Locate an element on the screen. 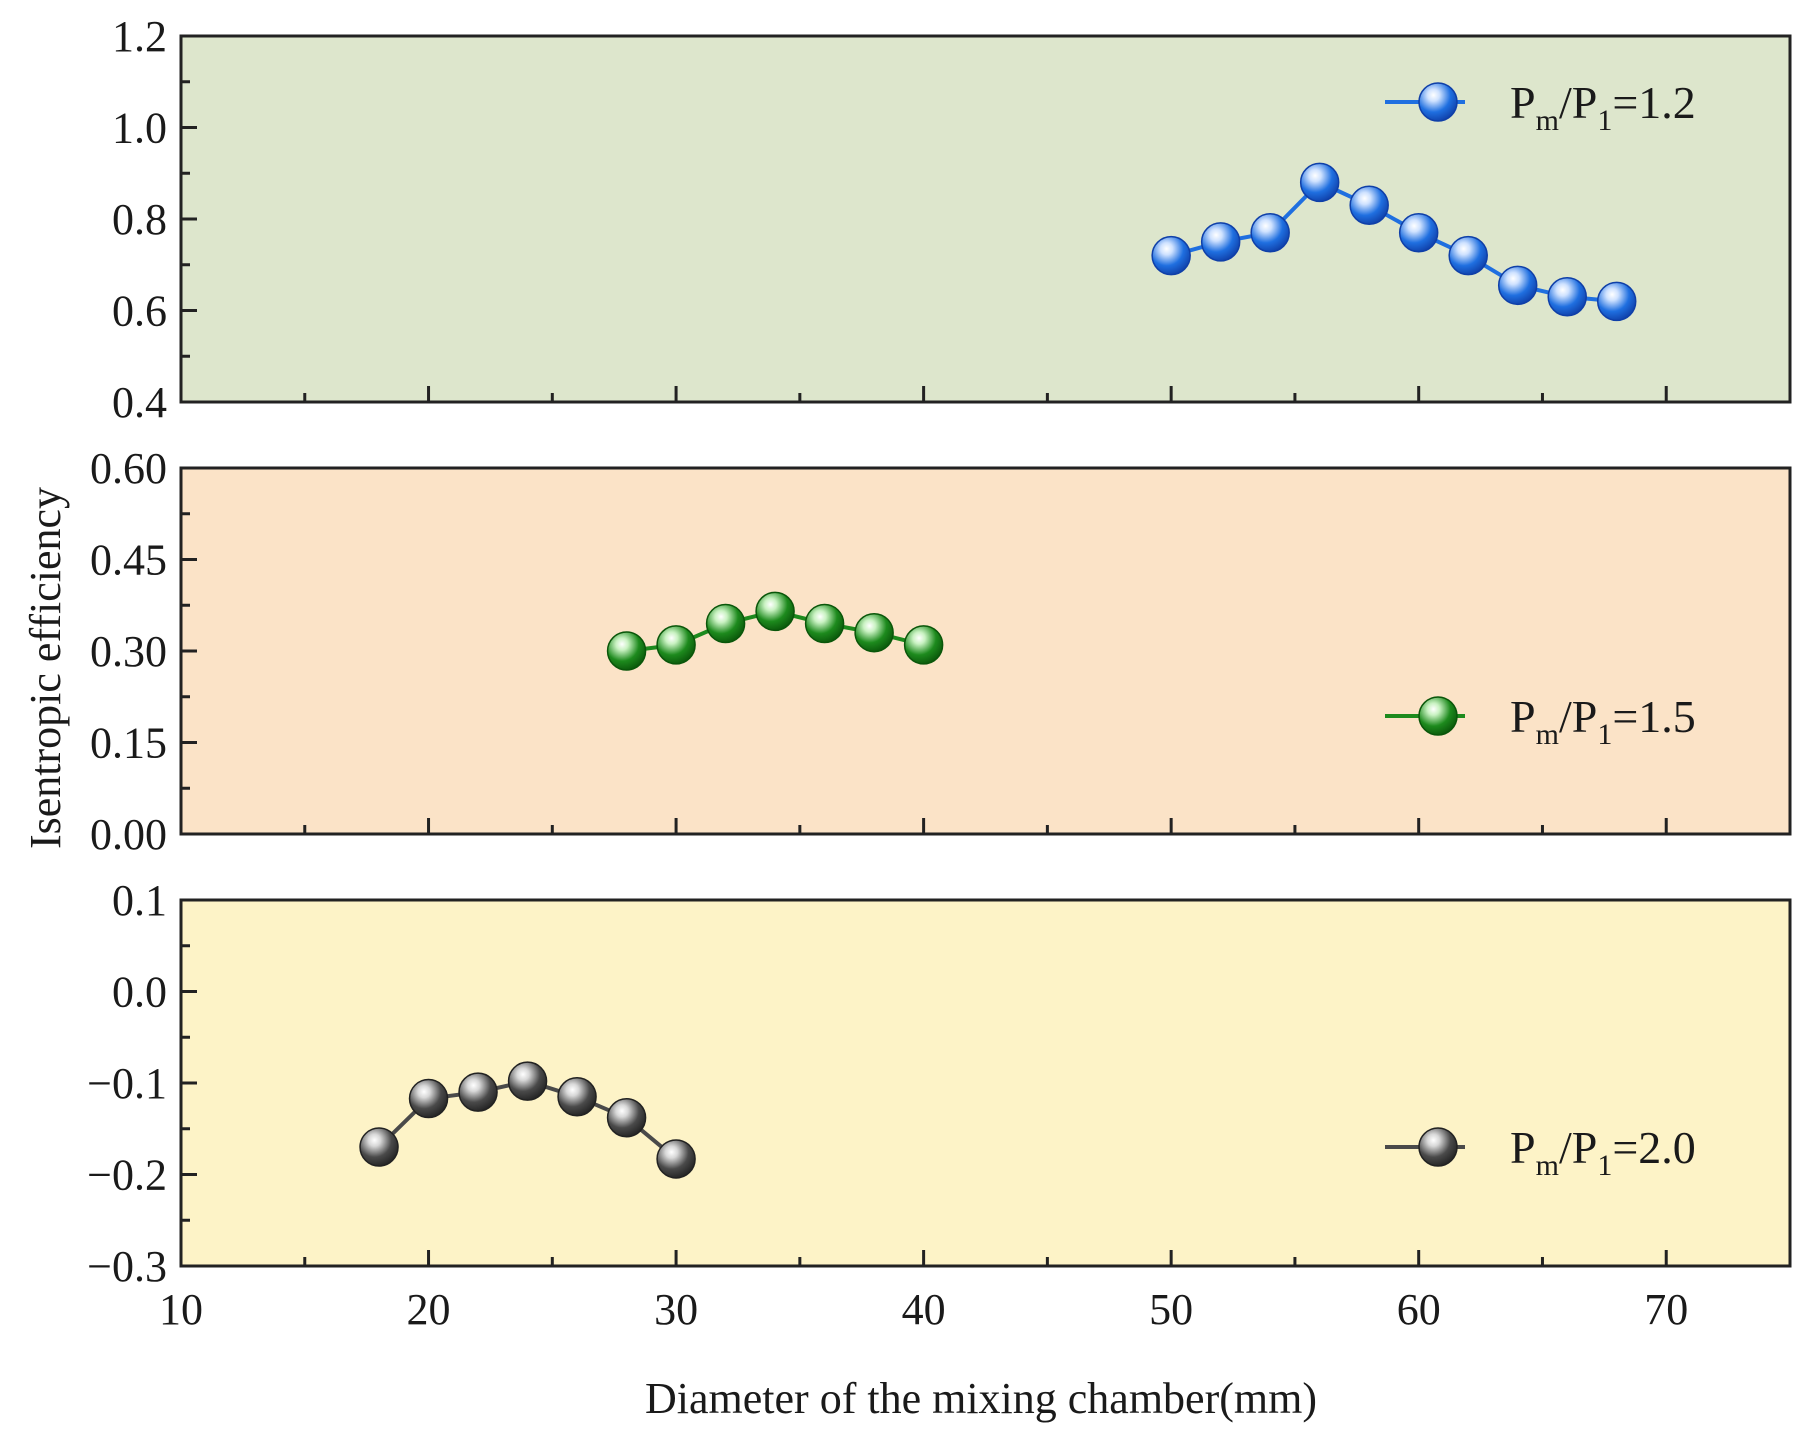 This screenshot has width=1801, height=1438. x-tick-label: 30 is located at coordinates (676, 1309).